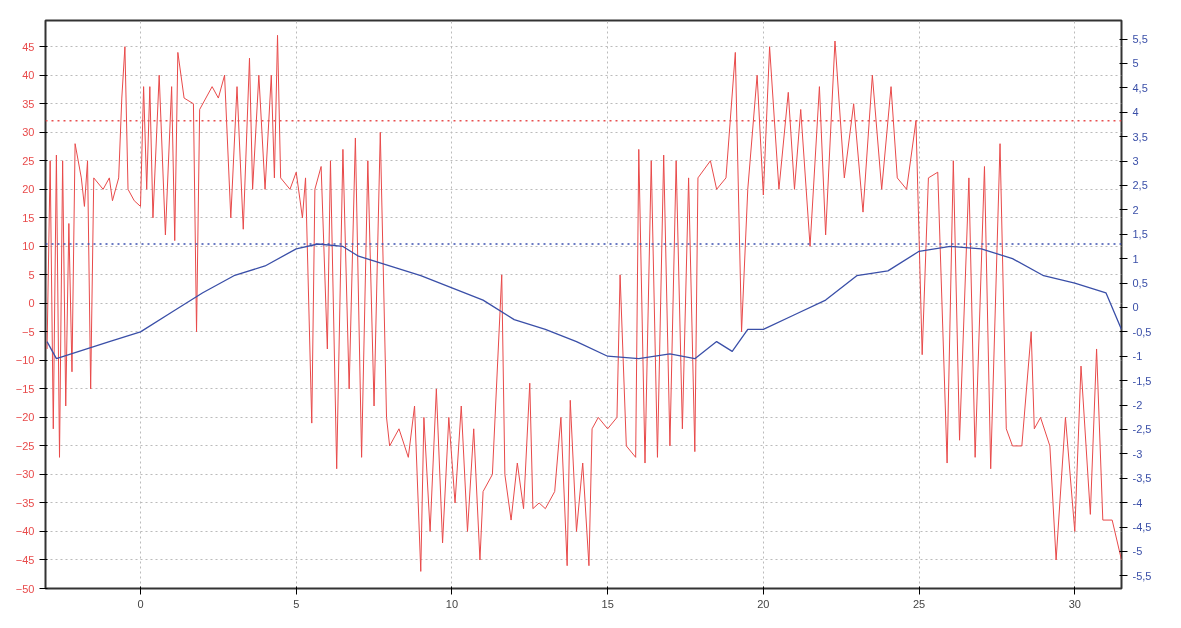 The image size is (1181, 628). I want to click on y-tick-label: −25, so click(25, 445).